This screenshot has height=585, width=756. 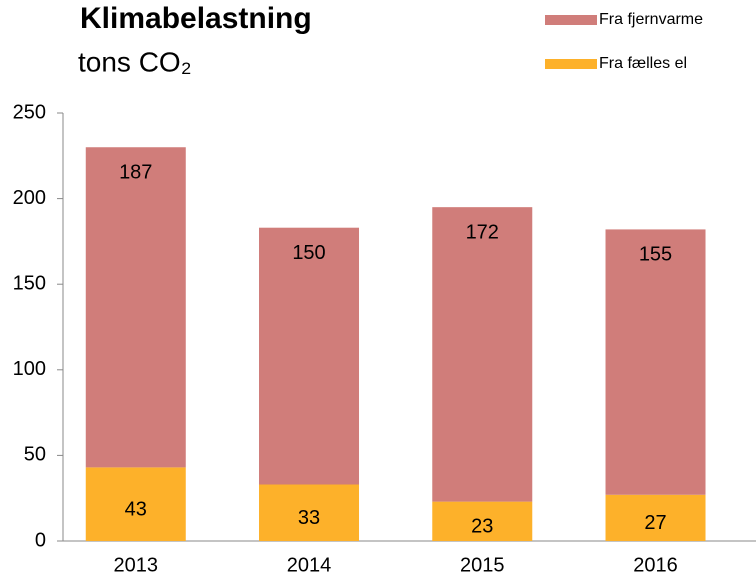 What do you see at coordinates (309, 518) in the screenshot?
I see `data-label: 33` at bounding box center [309, 518].